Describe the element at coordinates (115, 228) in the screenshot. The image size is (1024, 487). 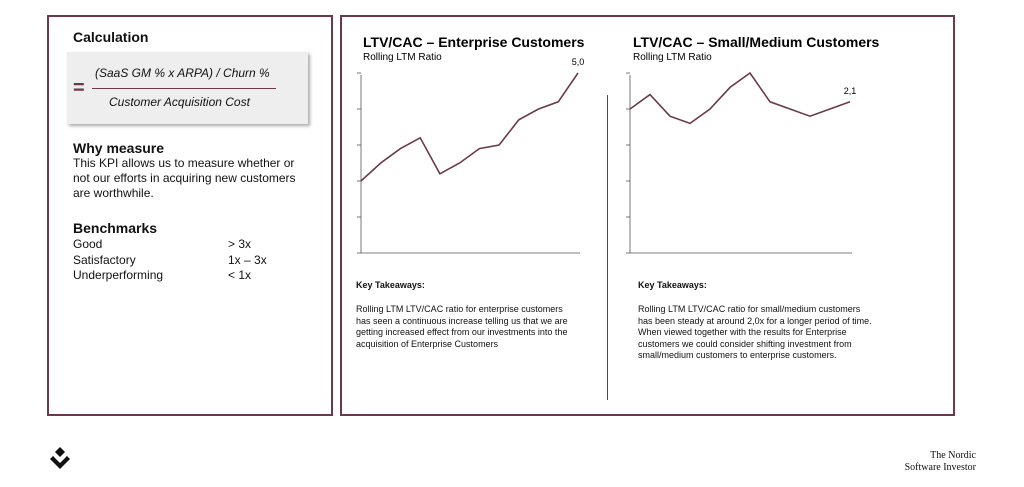
I see `bench-title: Benchmarks` at that location.